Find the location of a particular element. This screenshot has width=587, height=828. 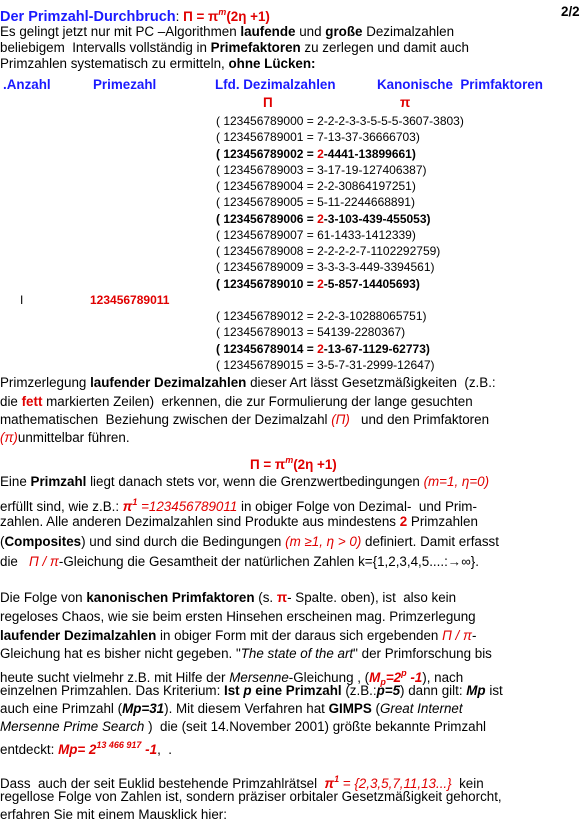

text-line: ( 123456789001 = 7-13-37-36666703) is located at coordinates (318, 137).